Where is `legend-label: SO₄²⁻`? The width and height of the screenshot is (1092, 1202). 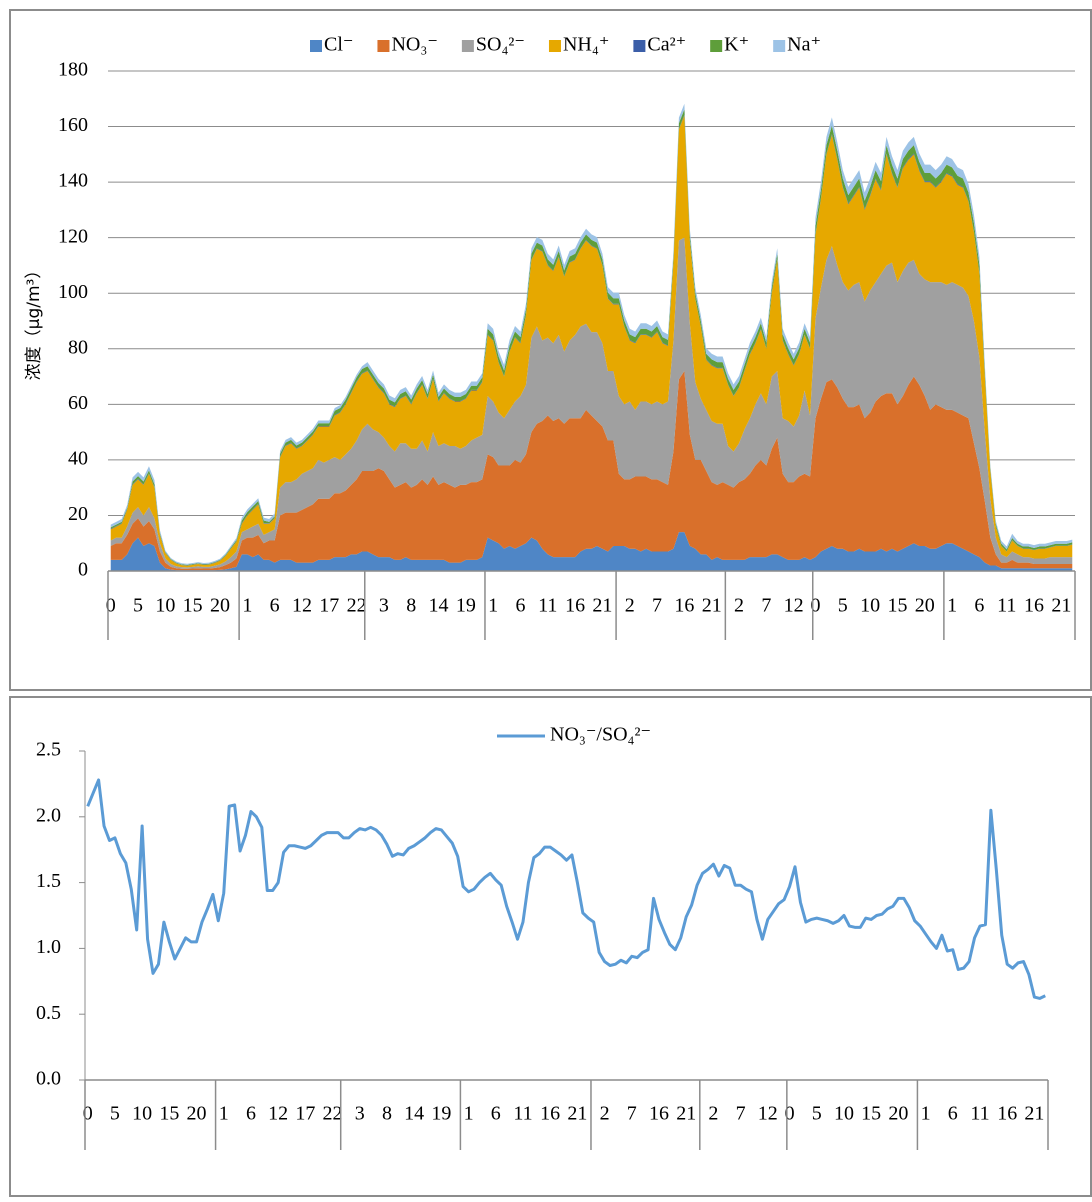
legend-label: SO₄²⁻ is located at coordinates (500, 45).